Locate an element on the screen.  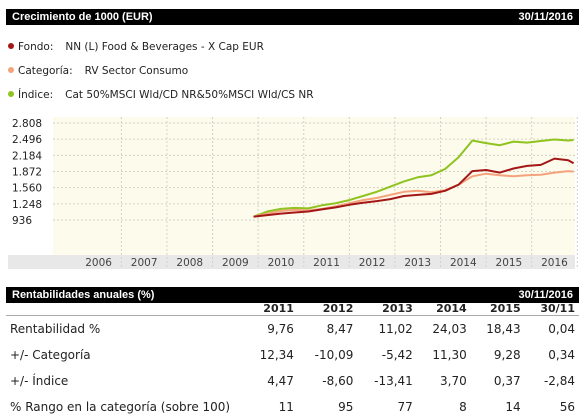
y-tick-label: 936 is located at coordinates (22, 221).